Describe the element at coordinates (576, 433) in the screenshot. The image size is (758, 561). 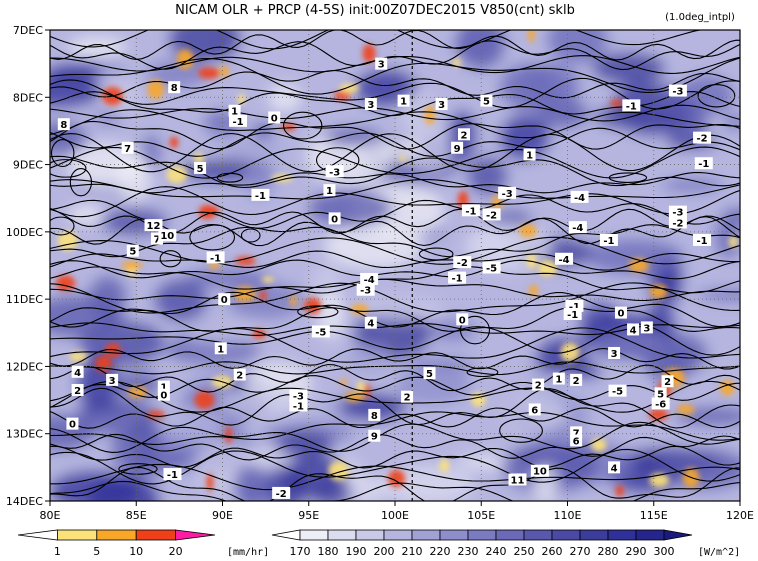
I see `contour-label-text: 7` at that location.